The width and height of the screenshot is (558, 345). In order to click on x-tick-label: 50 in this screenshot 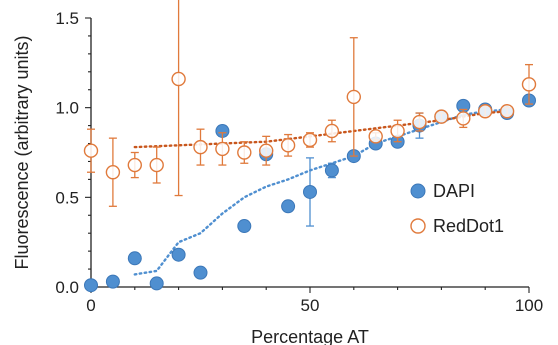, I will do `click(310, 305)`.